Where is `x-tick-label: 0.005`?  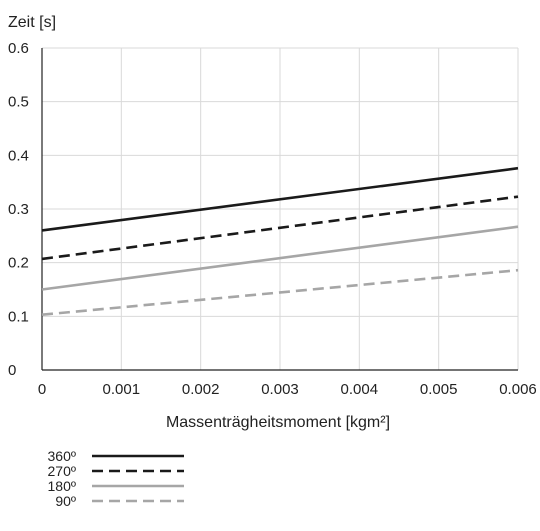 x-tick-label: 0.005 is located at coordinates (439, 389).